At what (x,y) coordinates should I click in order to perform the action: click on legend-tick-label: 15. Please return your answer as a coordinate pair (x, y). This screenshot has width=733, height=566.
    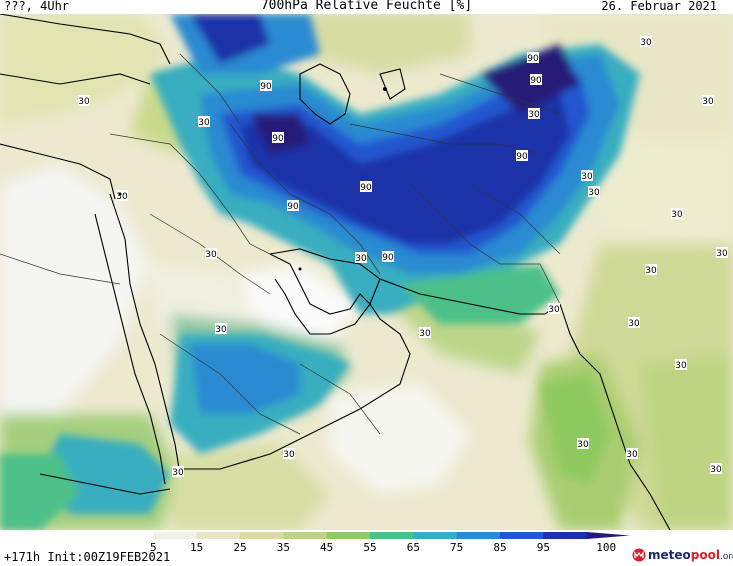
    Looking at the image, I should click on (197, 547).